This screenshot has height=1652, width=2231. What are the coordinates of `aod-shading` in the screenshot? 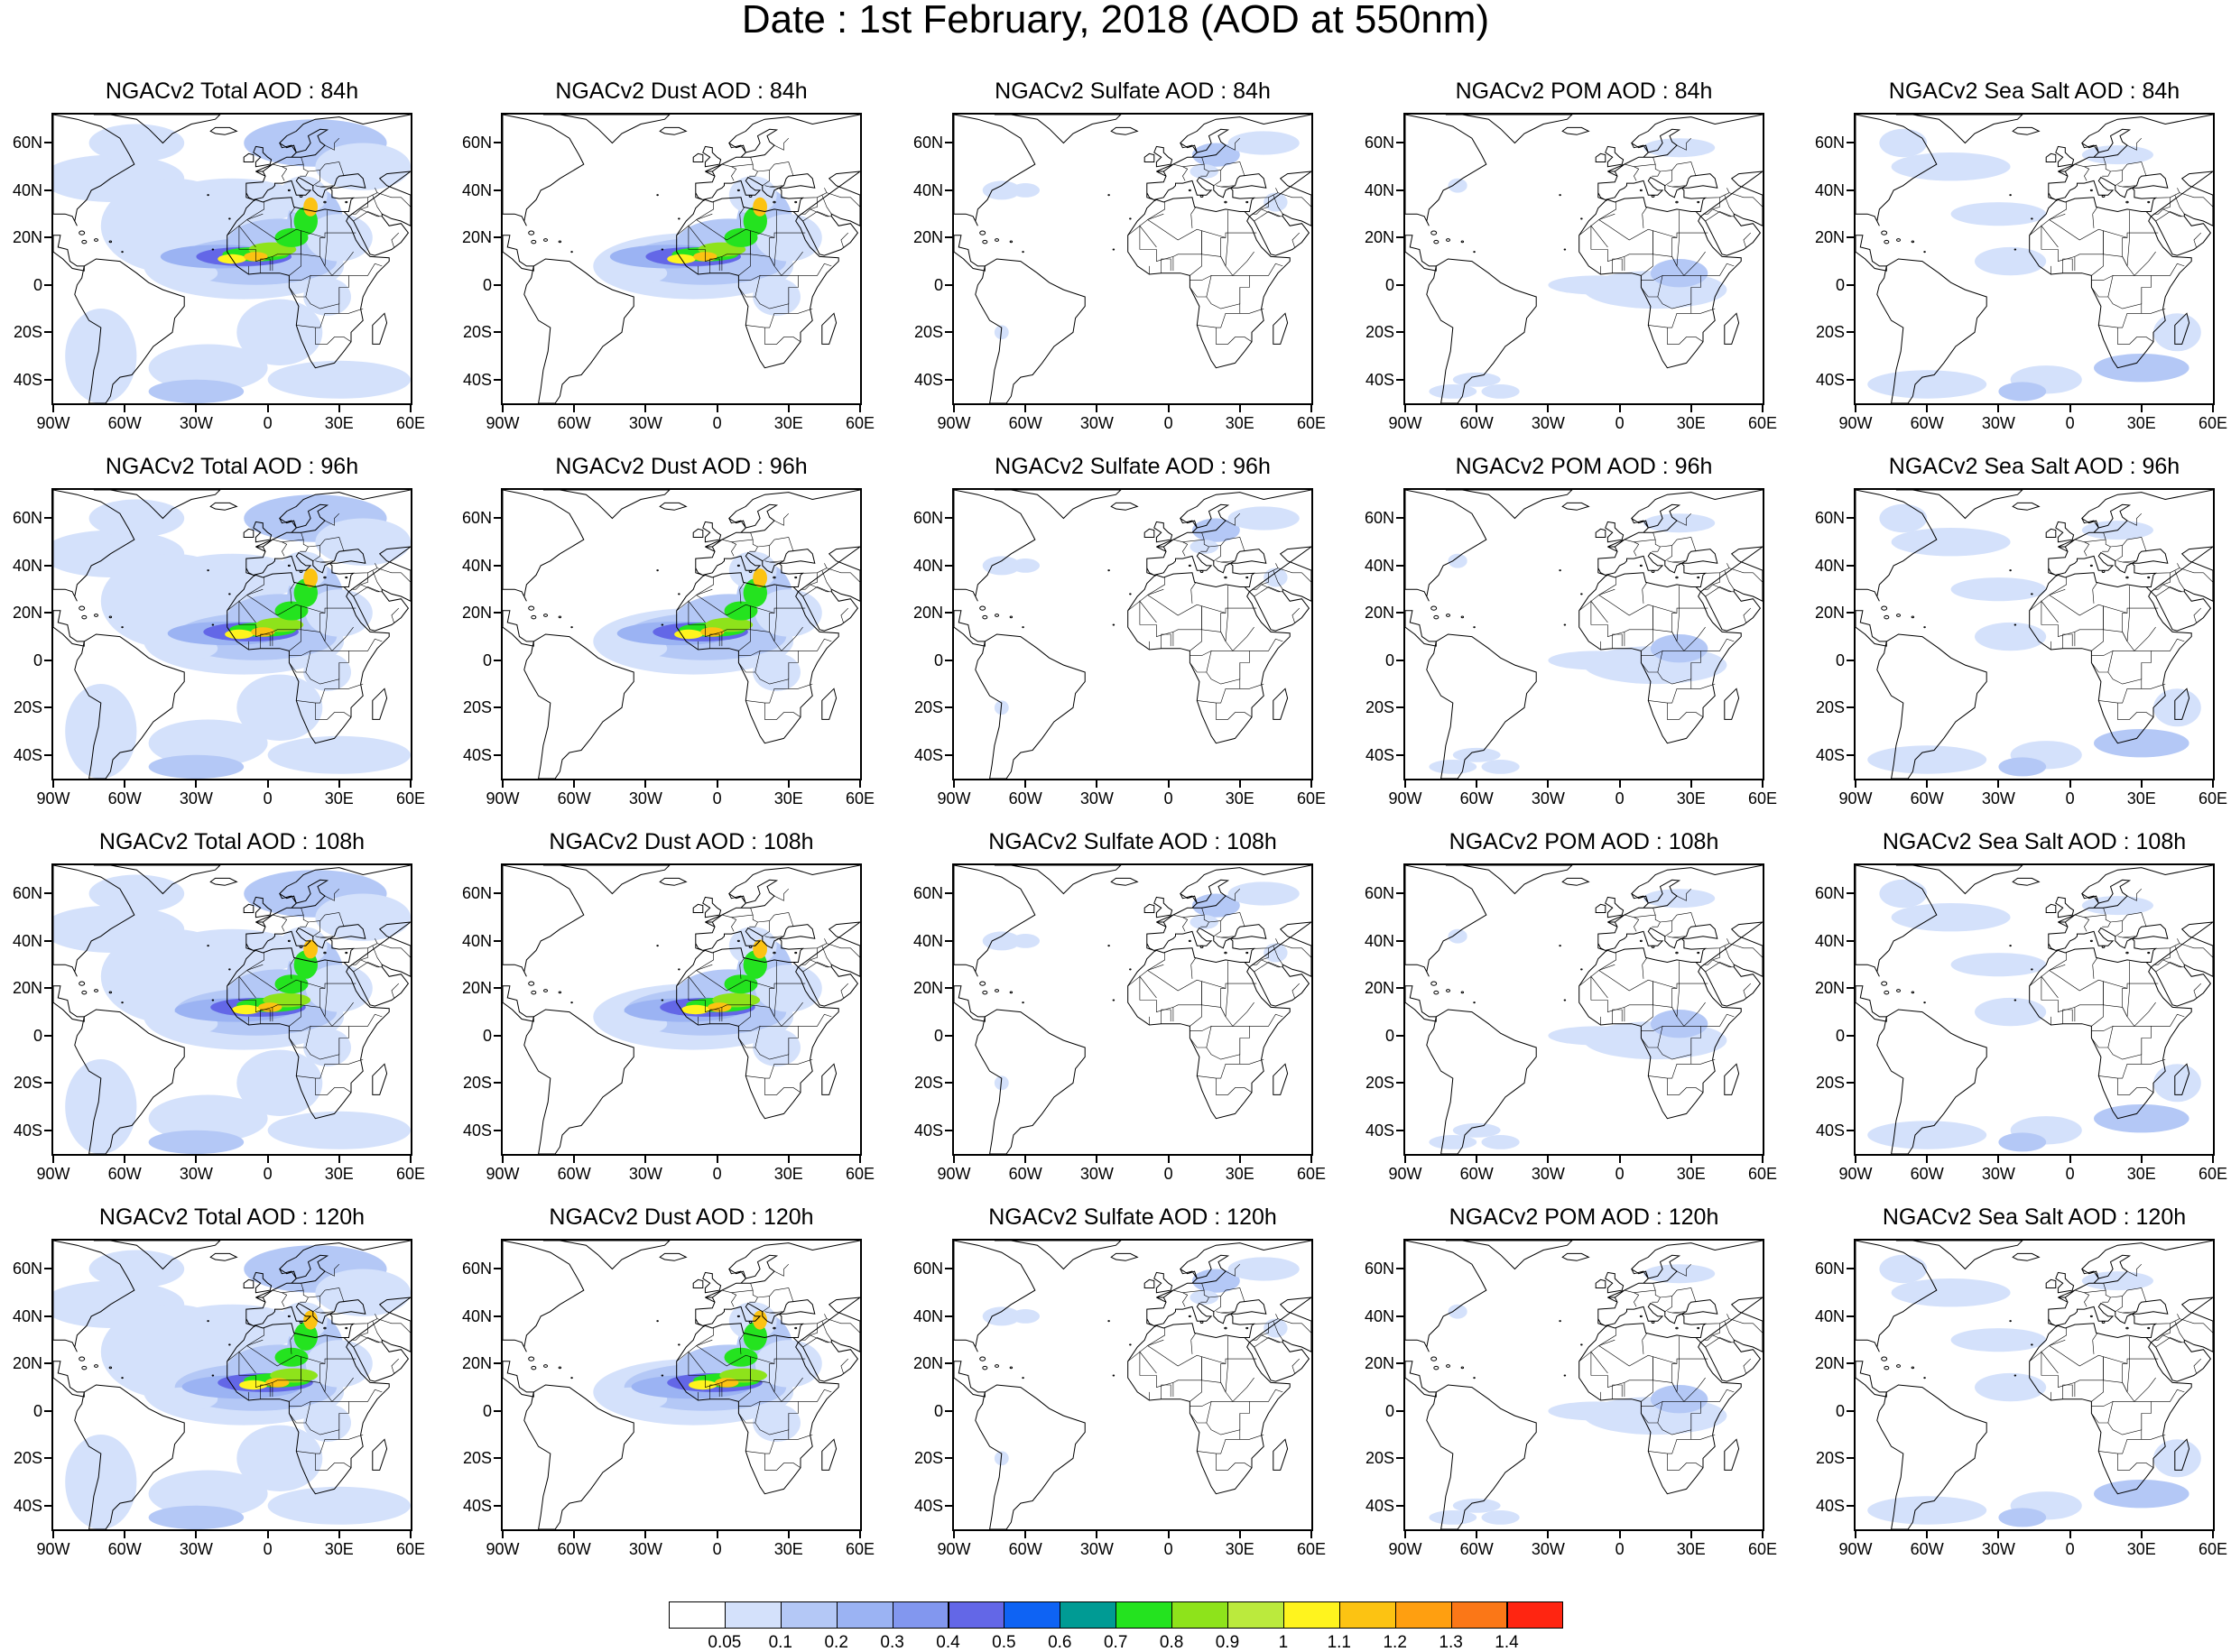 It's located at (1578, 1394).